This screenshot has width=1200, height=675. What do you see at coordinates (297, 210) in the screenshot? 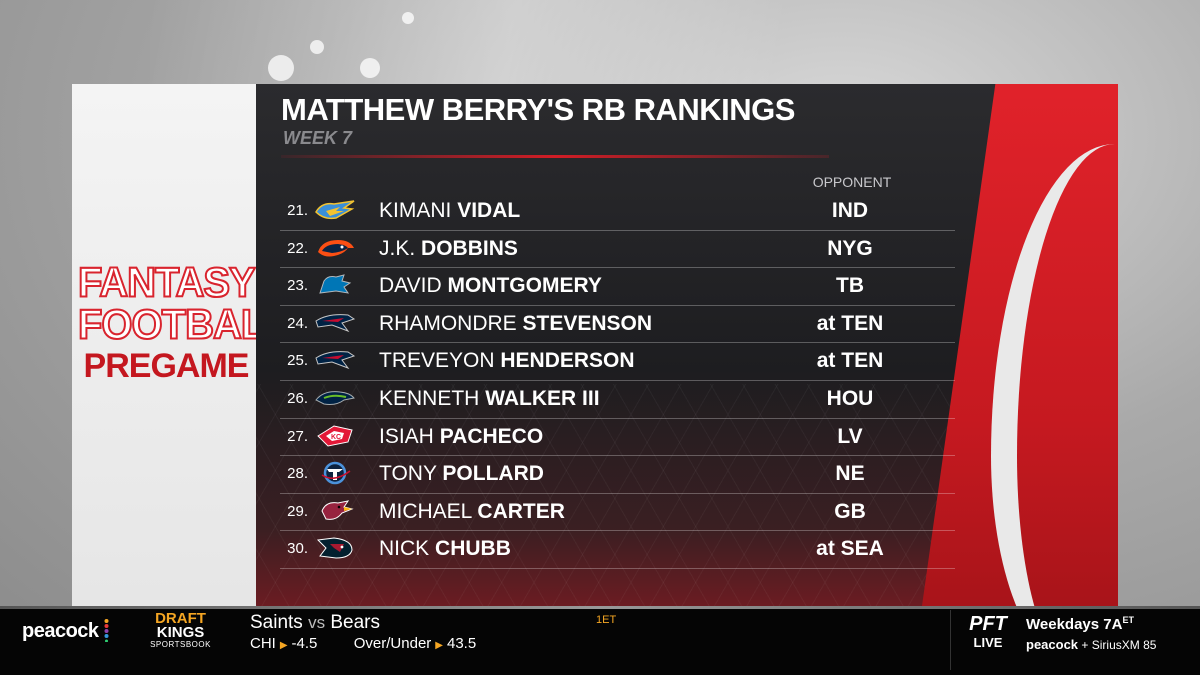
I see `rank-number: 21.` at bounding box center [297, 210].